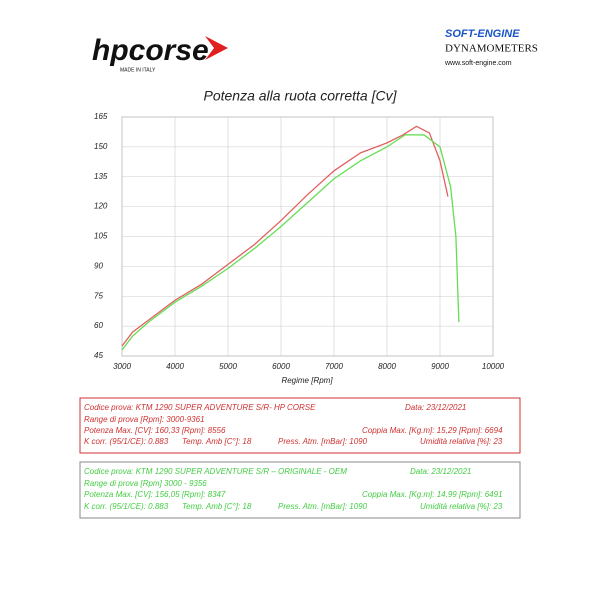 Image resolution: width=600 pixels, height=600 pixels. What do you see at coordinates (216, 48) in the screenshot?
I see `brand-chevron` at bounding box center [216, 48].